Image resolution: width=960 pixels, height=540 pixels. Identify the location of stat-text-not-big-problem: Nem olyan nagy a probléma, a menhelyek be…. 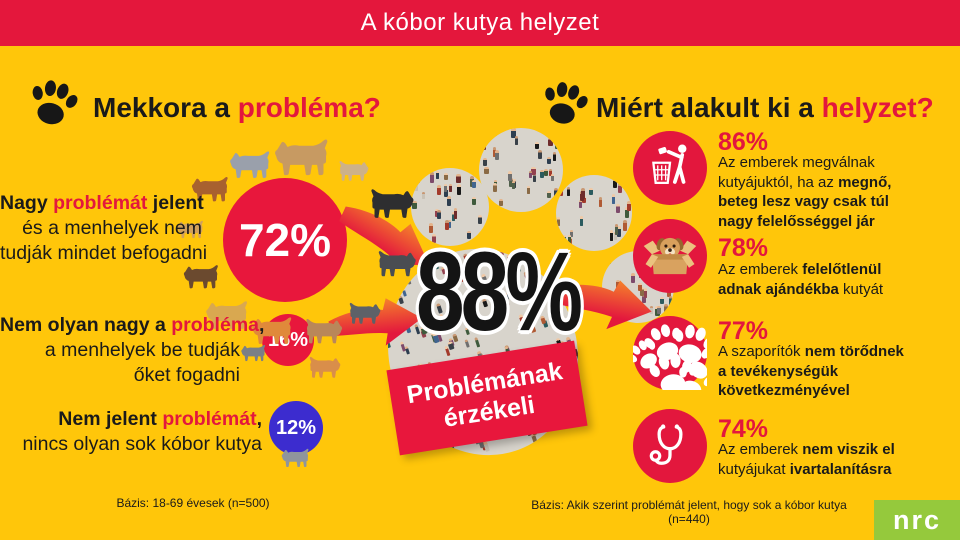
(132, 350).